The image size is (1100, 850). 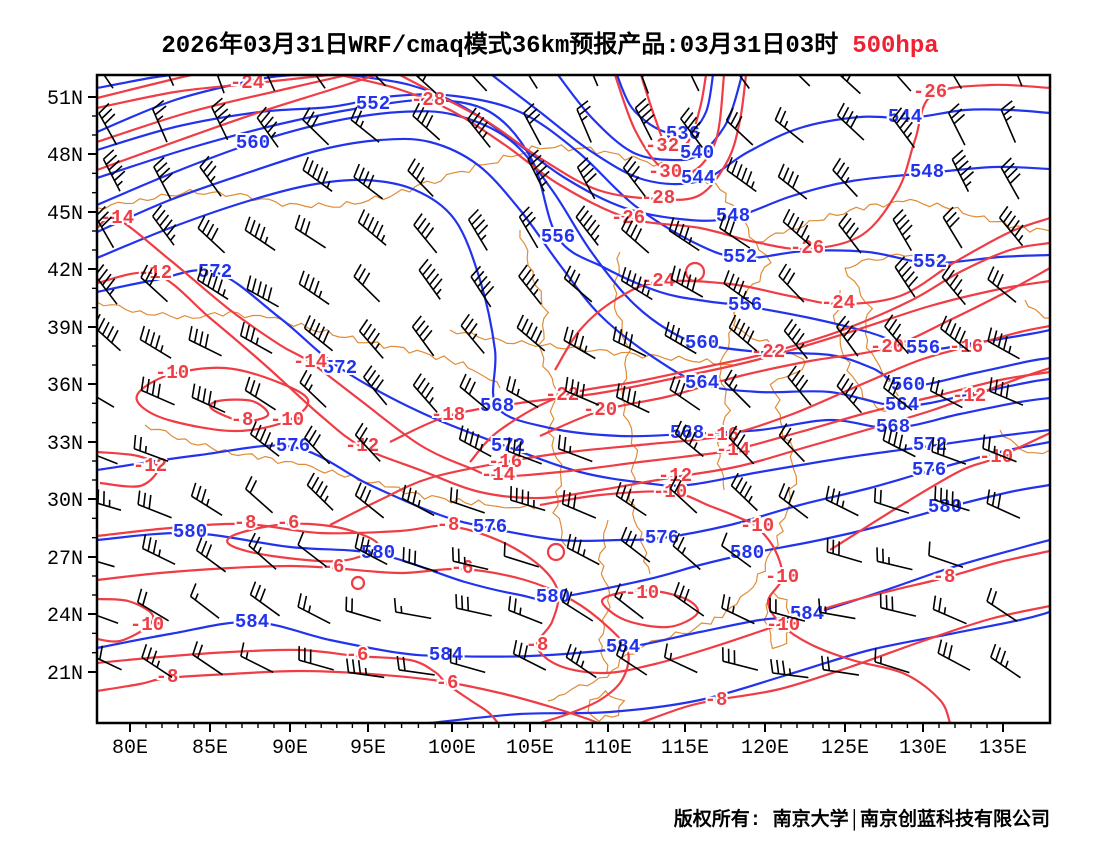 What do you see at coordinates (868, 340) in the screenshot?
I see `korea-peninsula-outline` at bounding box center [868, 340].